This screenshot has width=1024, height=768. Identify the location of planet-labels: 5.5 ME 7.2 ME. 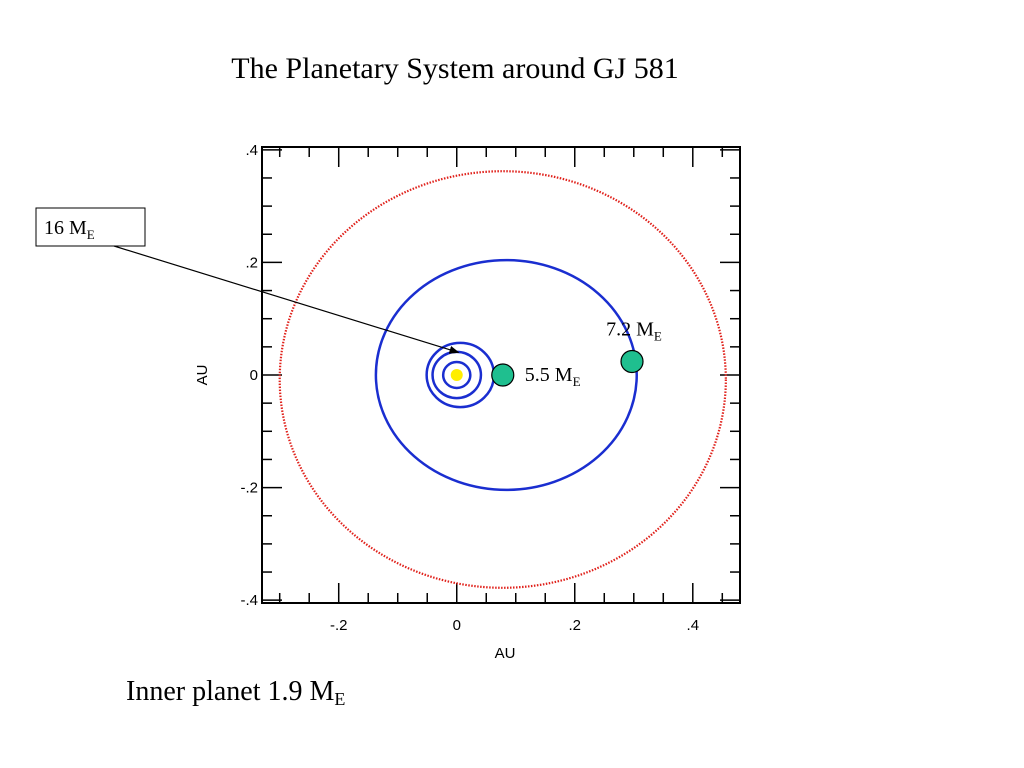
(593, 353).